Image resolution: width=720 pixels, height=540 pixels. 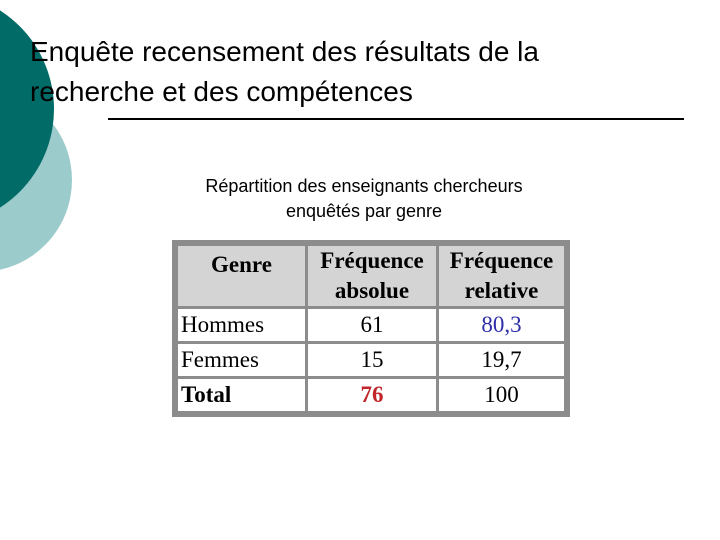 What do you see at coordinates (501, 290) in the screenshot?
I see `header-freq-rel-line-2: relative` at bounding box center [501, 290].